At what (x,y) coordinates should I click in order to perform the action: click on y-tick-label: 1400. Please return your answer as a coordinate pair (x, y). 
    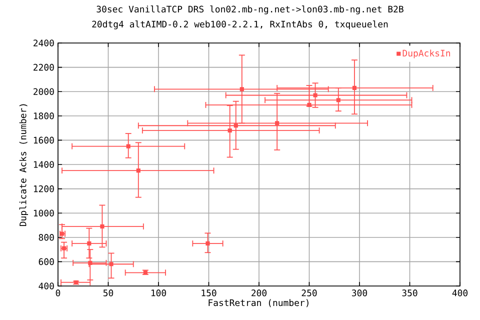
    Looking at the image, I should click on (44, 164).